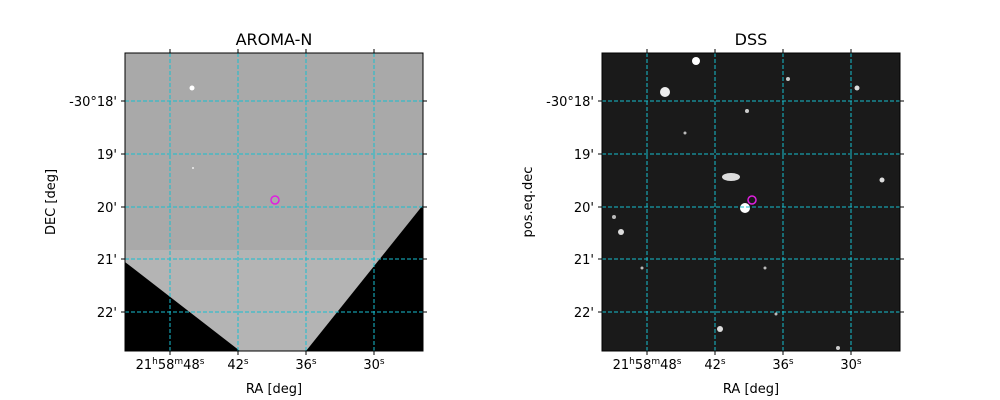 This screenshot has width=1000, height=400. Describe the element at coordinates (51, 202) in the screenshot. I see `y-axis-label: DEC [deg]` at that location.